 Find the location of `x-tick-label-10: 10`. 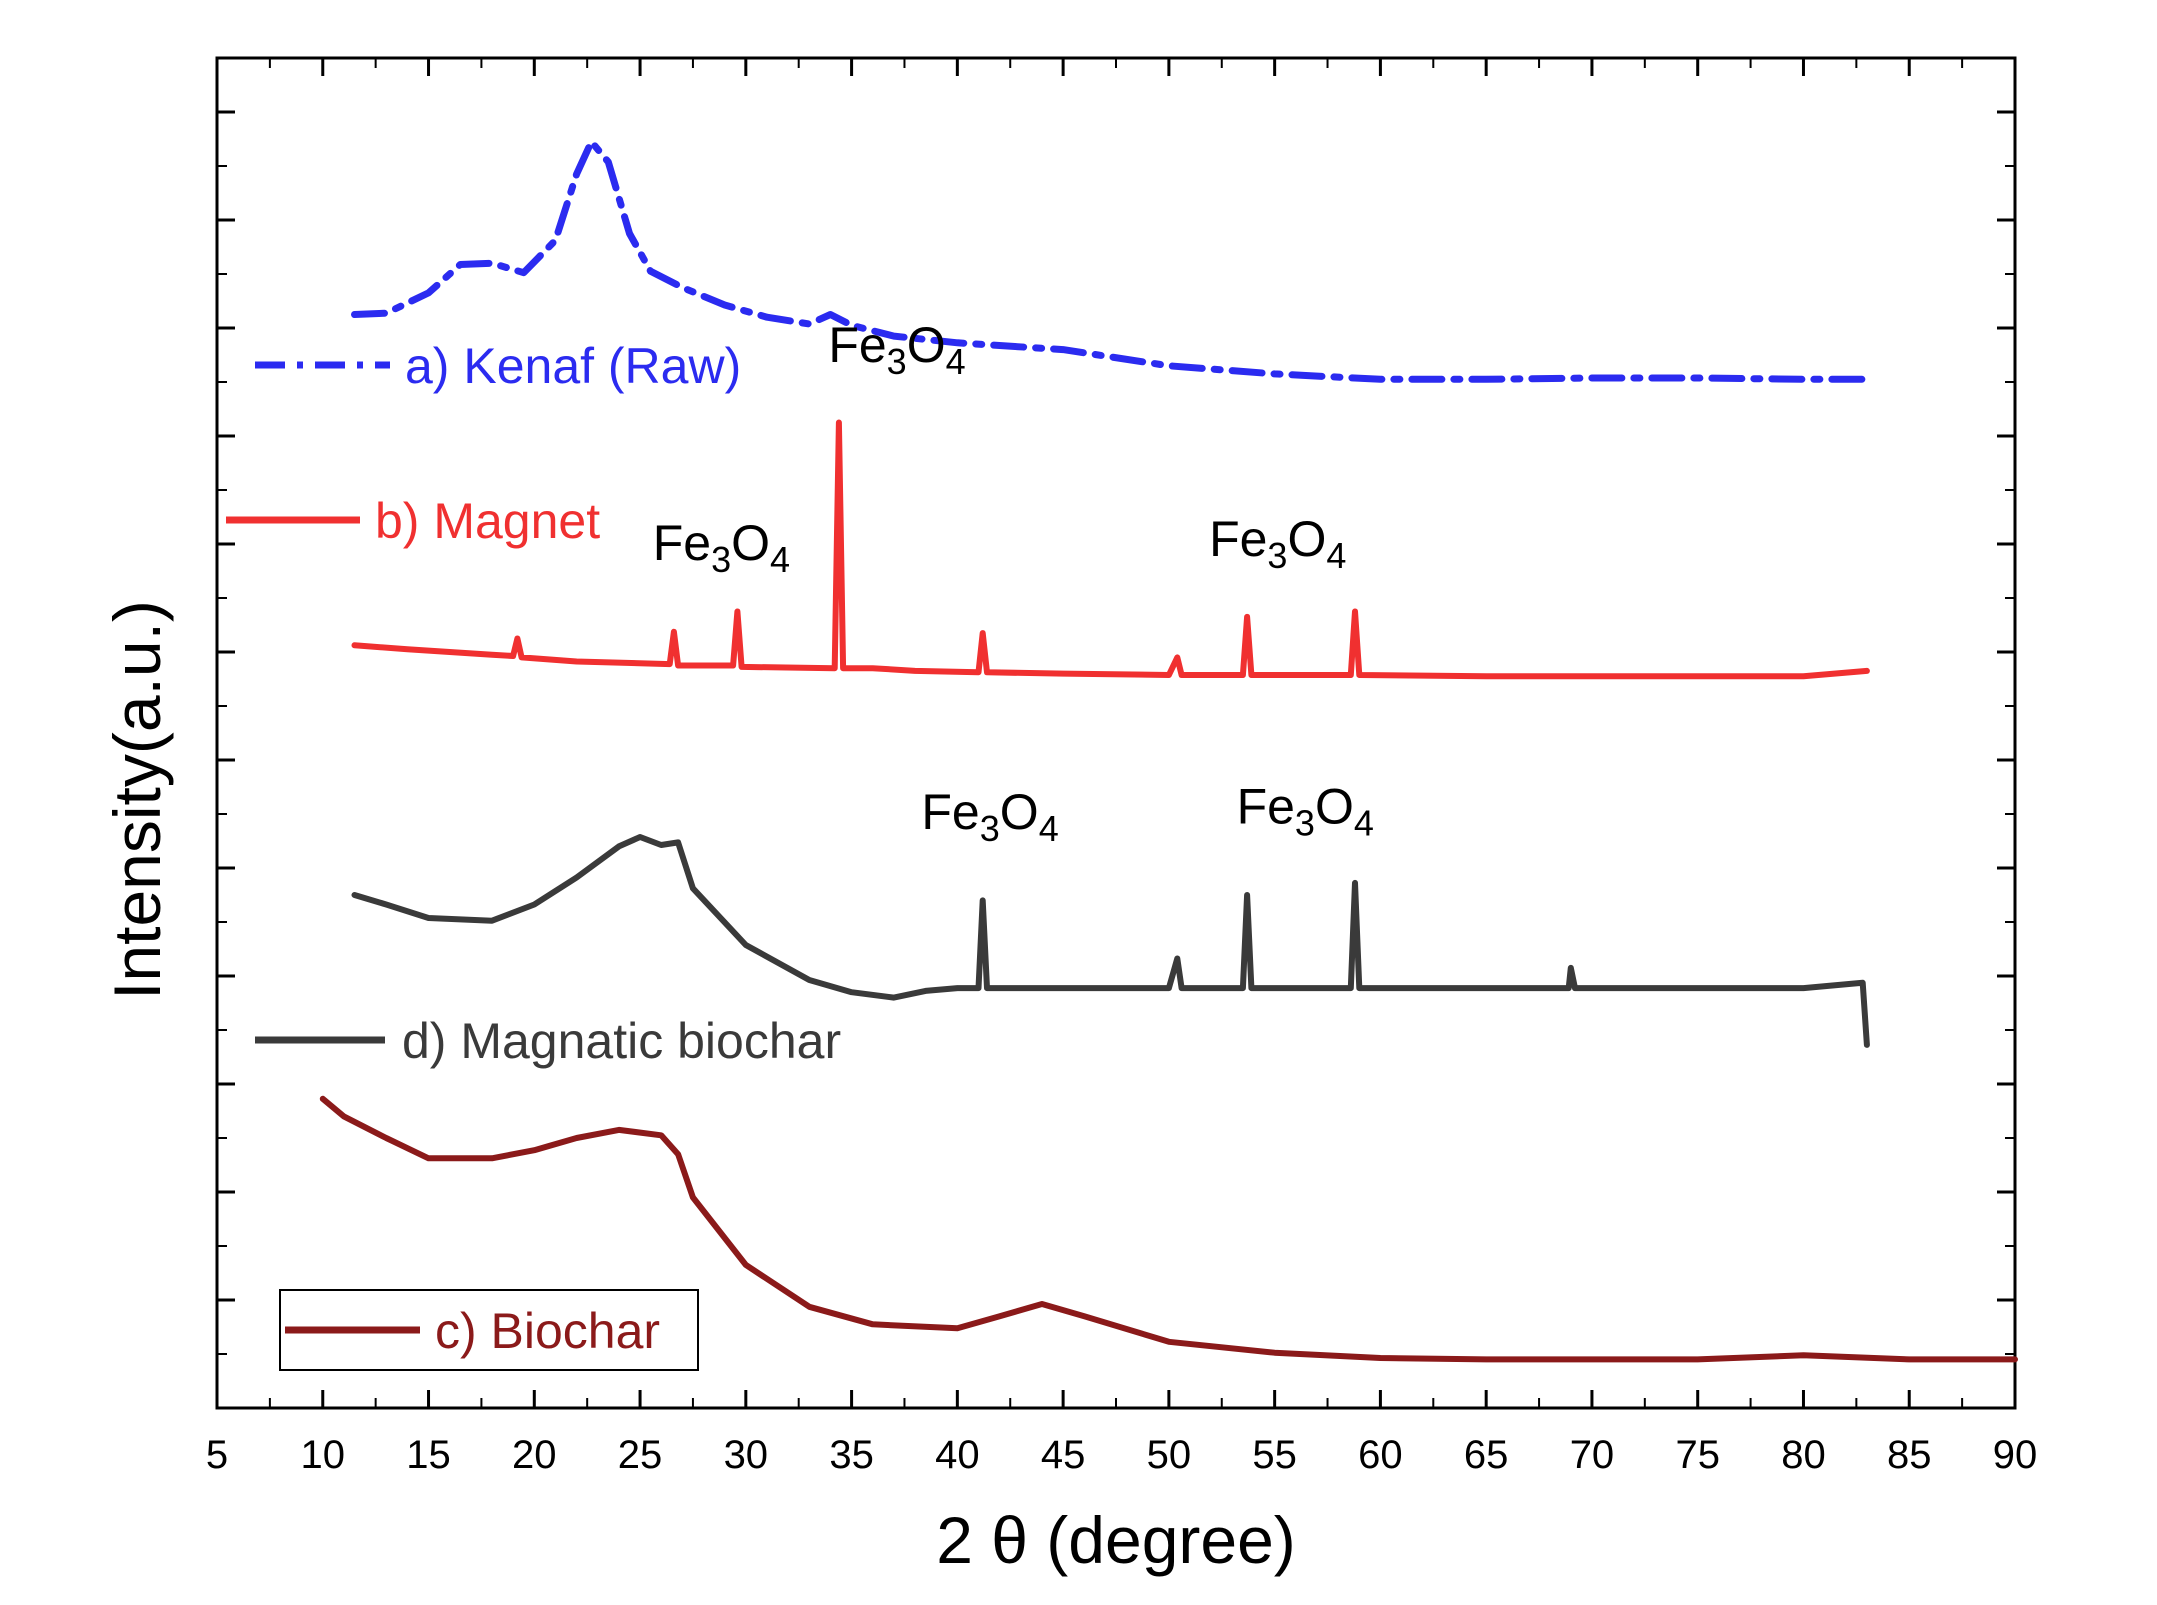

x-tick-label-10: 10 is located at coordinates (323, 1455).